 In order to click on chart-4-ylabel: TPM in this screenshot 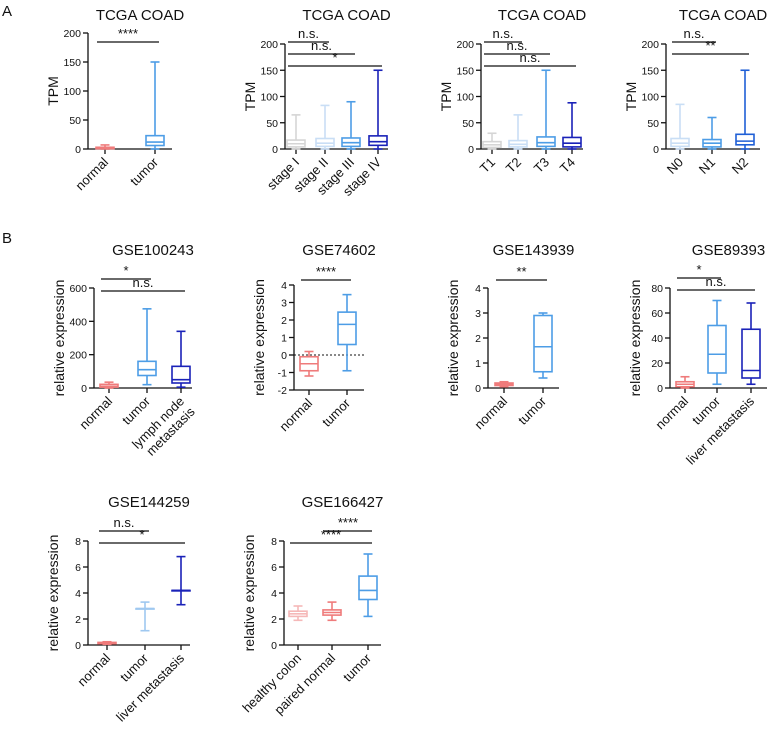, I will do `click(631, 97)`.